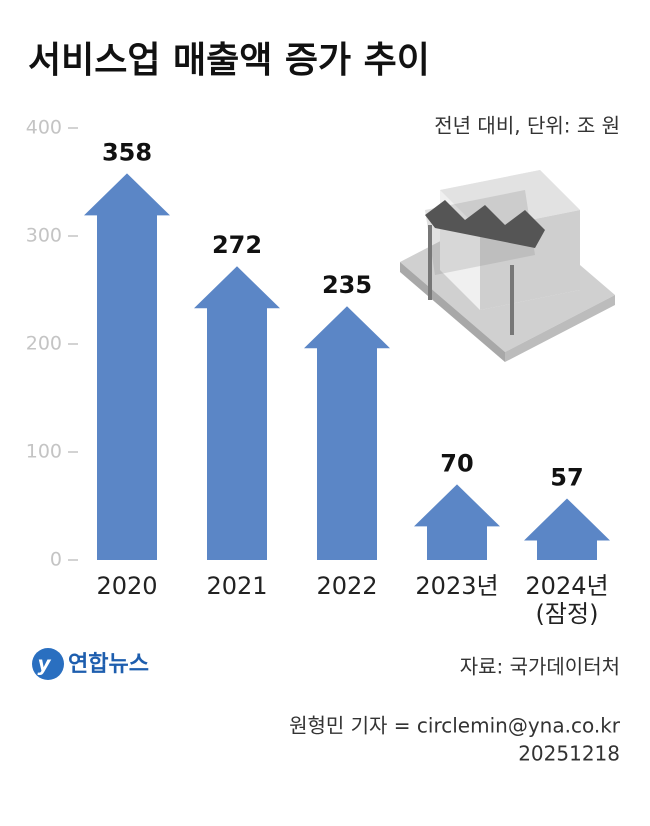  Describe the element at coordinates (569, 754) in the screenshot. I see `date: 20251218` at that location.